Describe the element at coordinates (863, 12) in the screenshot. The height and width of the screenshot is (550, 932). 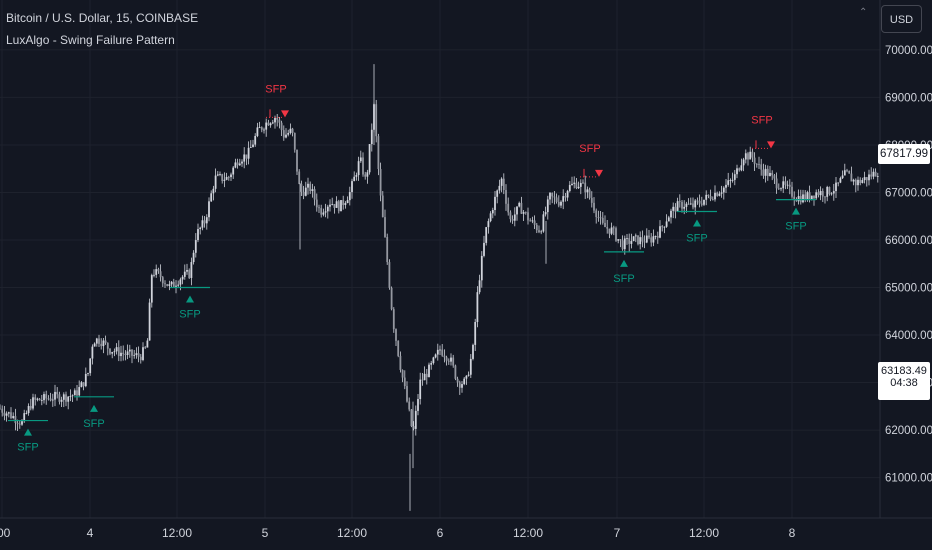
I see `chevron-up-icon: ⌃` at that location.